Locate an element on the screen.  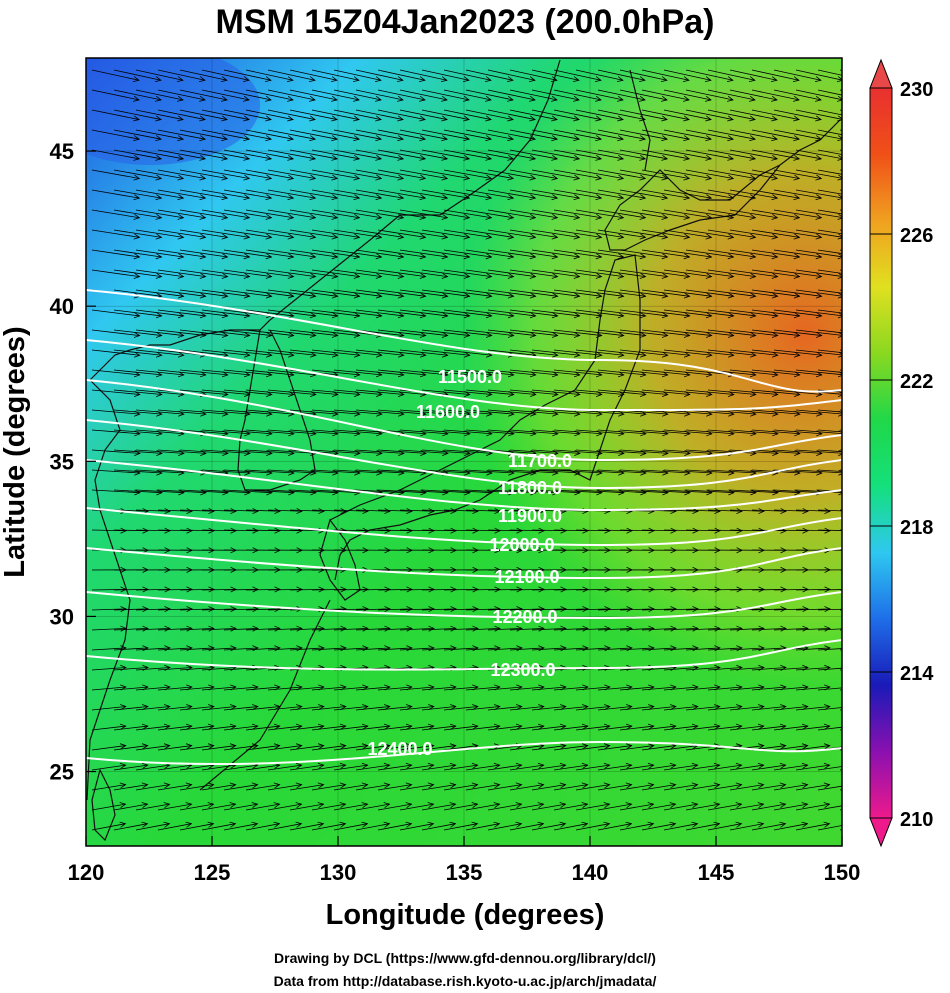
x-tick-label: 135 is located at coordinates (464, 872).